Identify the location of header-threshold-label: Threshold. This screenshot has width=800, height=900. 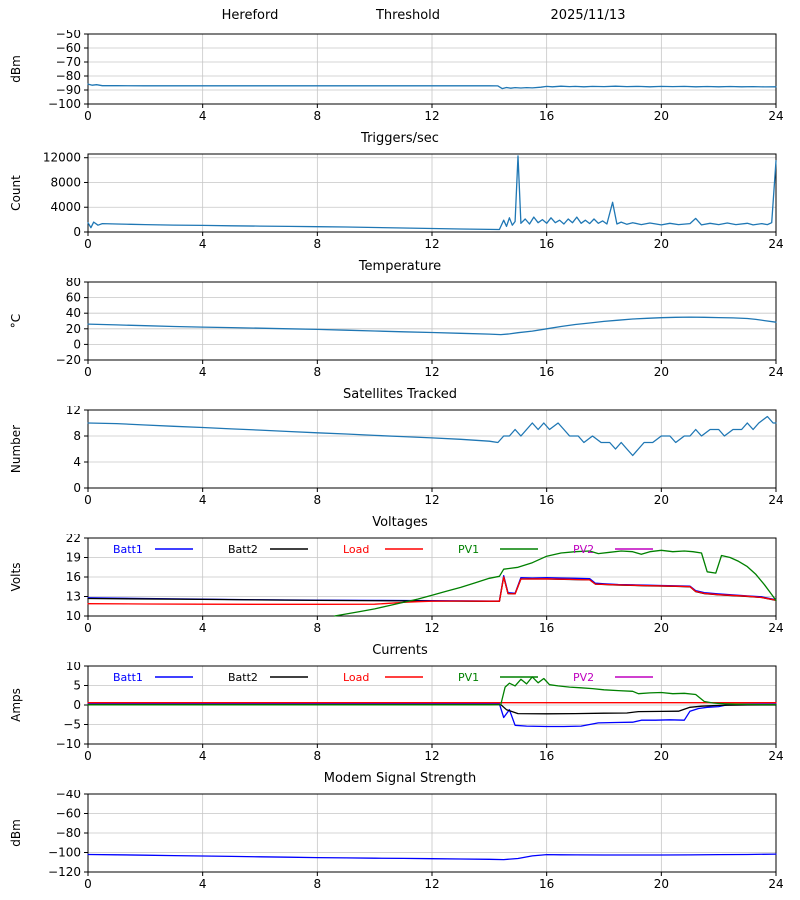
(408, 15).